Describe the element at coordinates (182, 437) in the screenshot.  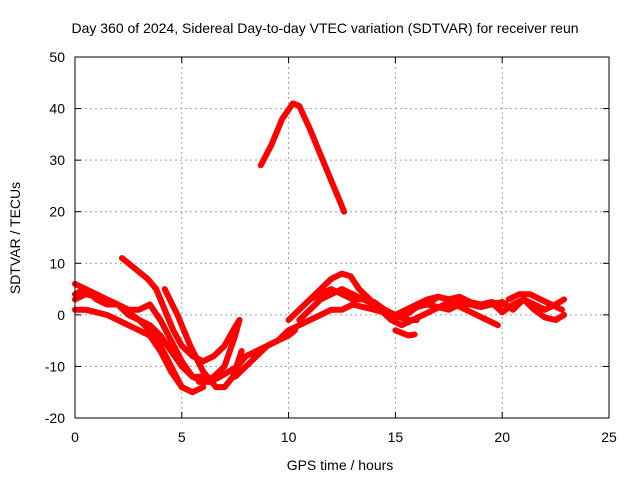
I see `x-tick-label: 5` at that location.